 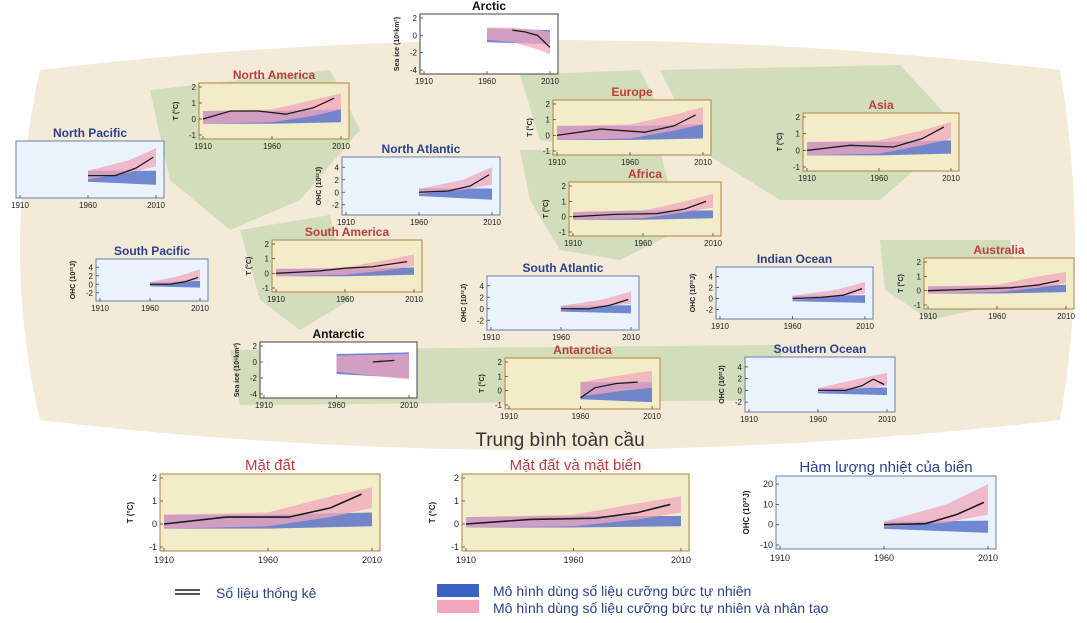 What do you see at coordinates (319, 186) in the screenshot?
I see `panel-north-atlantic-ylabel: OHC (10²²J)` at bounding box center [319, 186].